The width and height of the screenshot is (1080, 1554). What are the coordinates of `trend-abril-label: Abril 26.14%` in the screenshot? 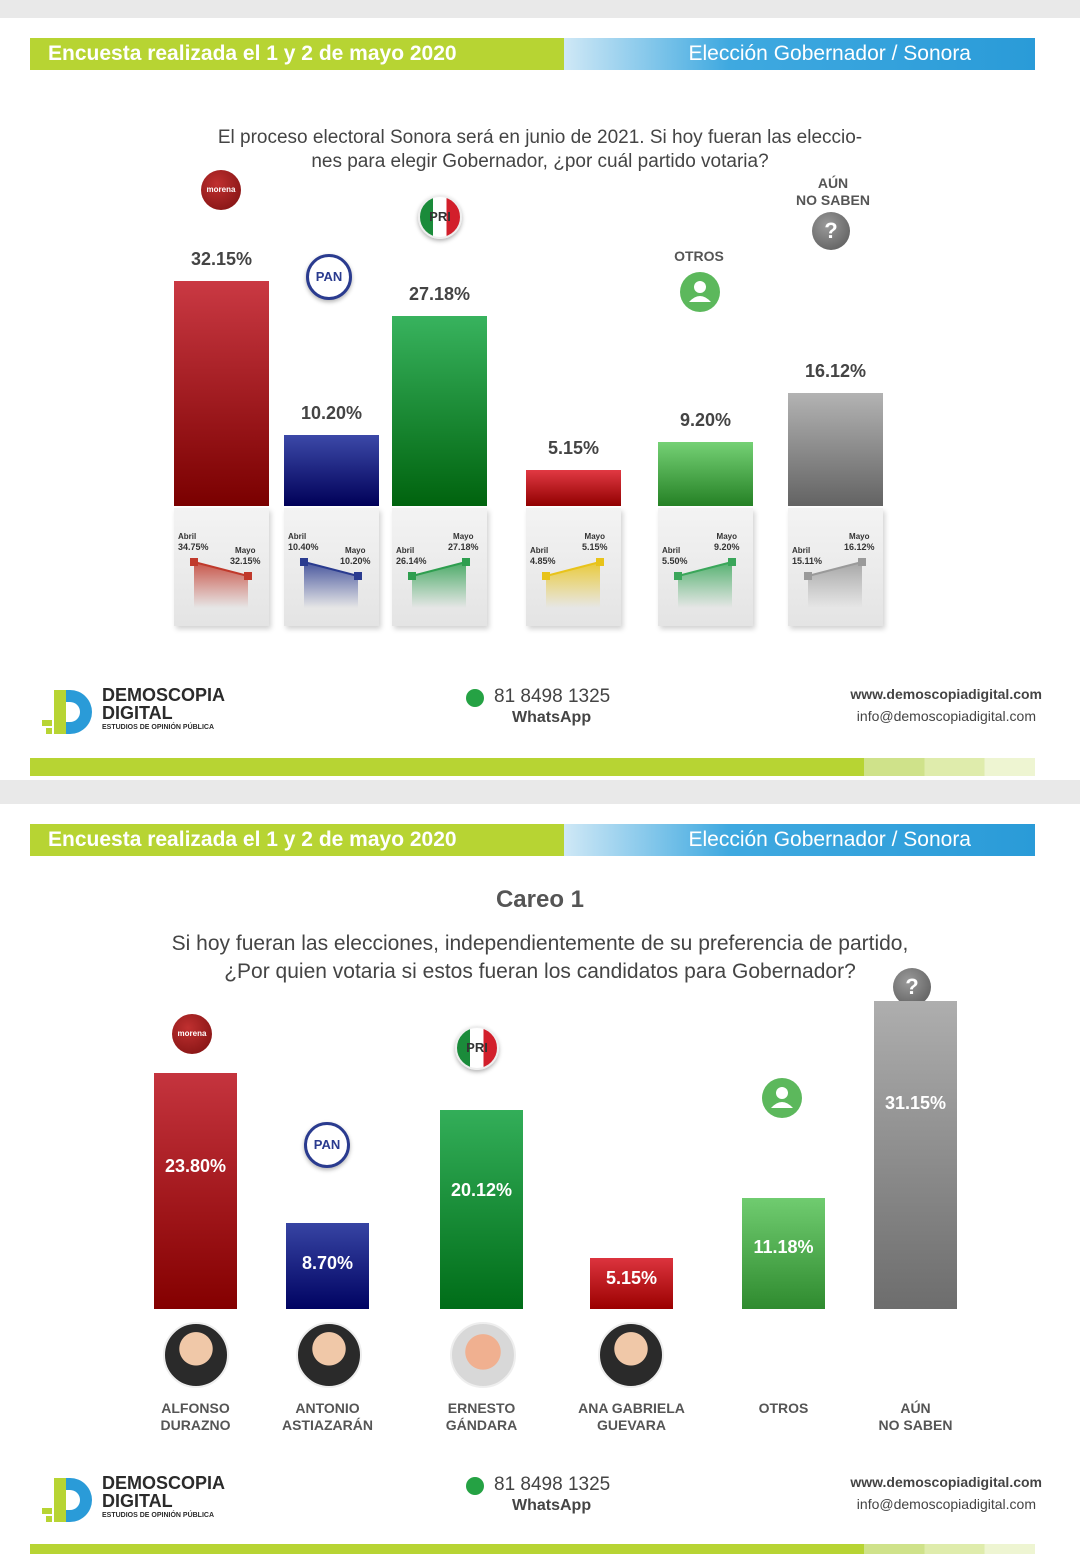 It's located at (411, 556).